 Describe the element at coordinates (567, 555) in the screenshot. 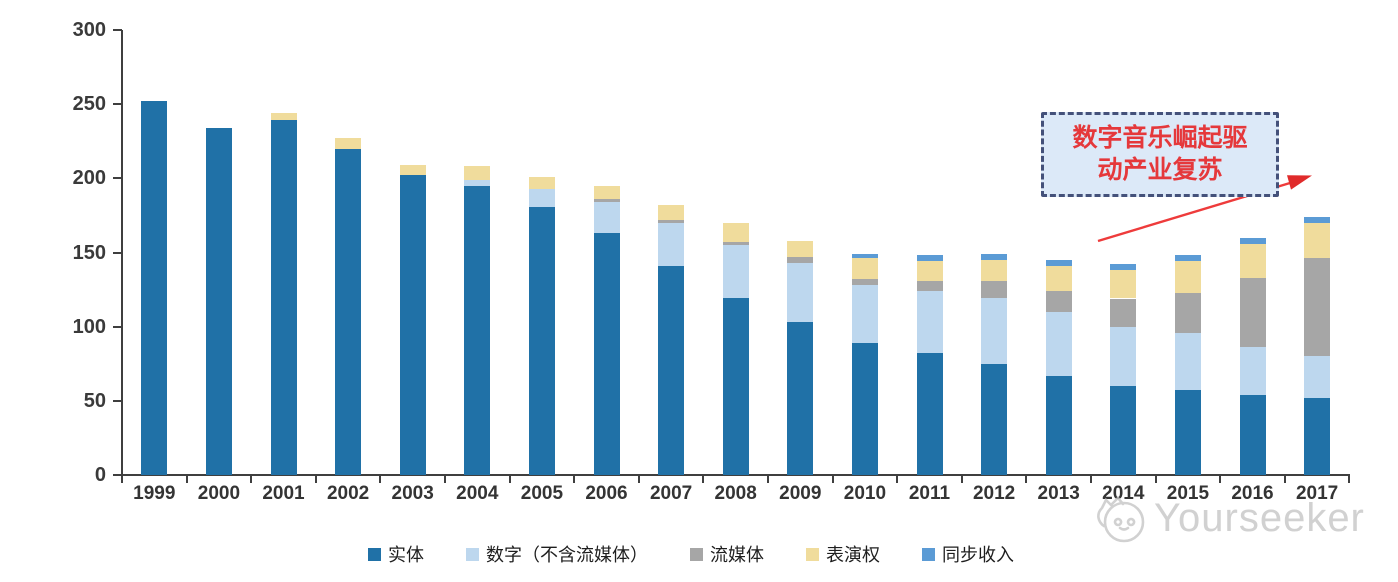

I see `legend-label: 数字（不含流媒体）` at that location.